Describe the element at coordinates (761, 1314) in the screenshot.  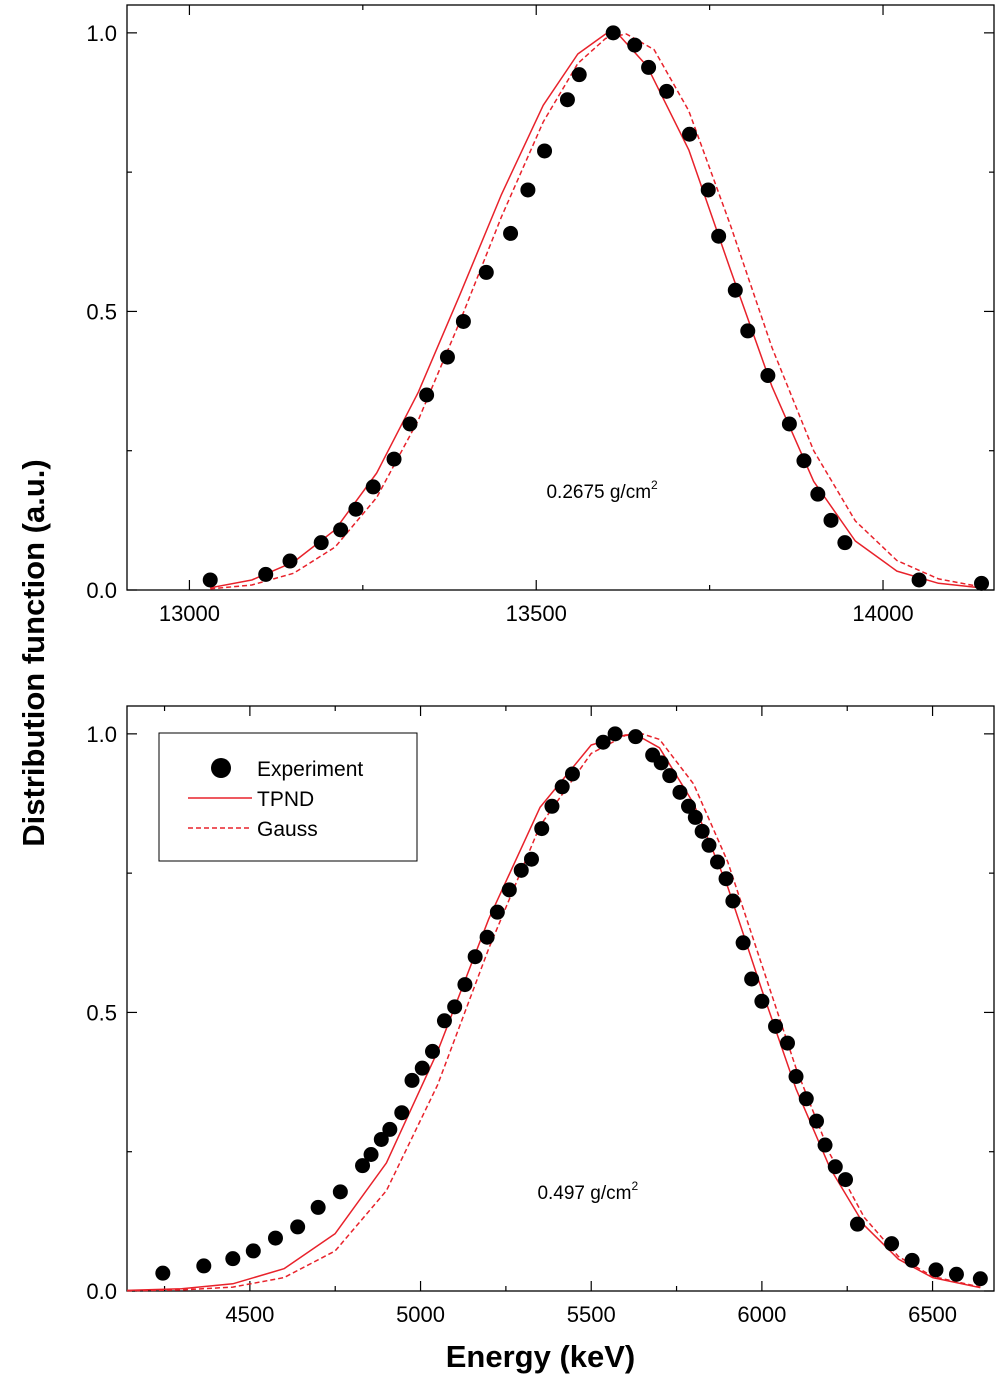
I see `x-tick-label: 6000` at that location.